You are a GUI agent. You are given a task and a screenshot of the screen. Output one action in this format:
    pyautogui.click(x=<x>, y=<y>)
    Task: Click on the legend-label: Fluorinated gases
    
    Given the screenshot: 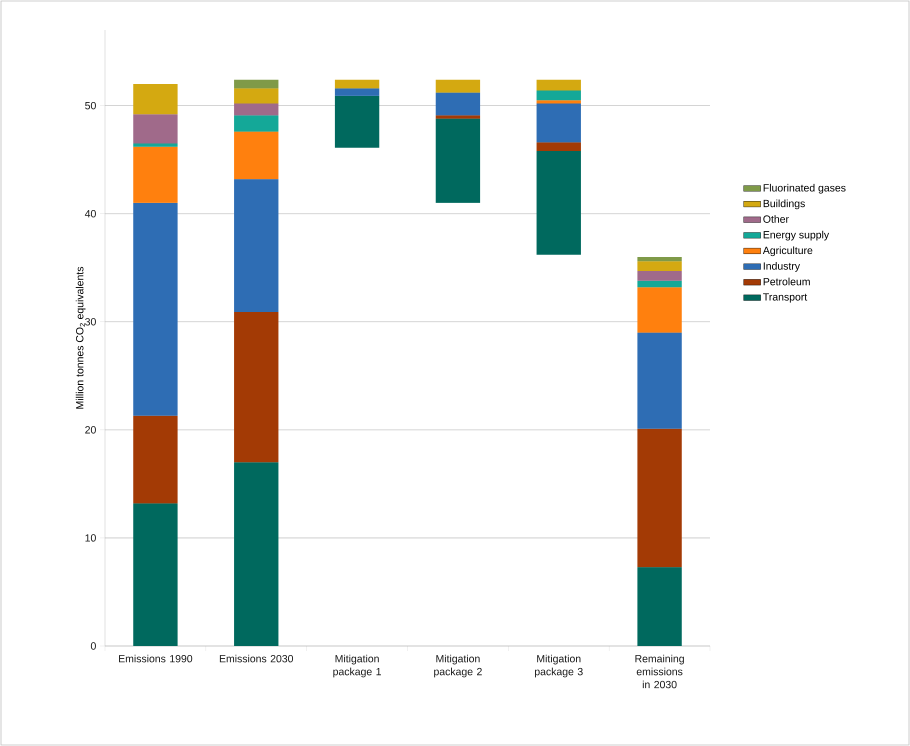 What is the action you would take?
    pyautogui.click(x=805, y=189)
    